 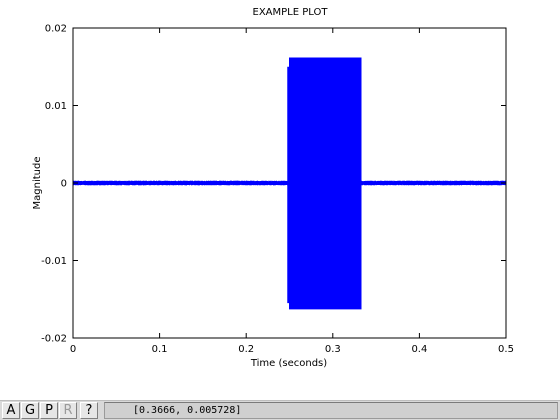 I want to click on rotate-button: R, so click(x=68, y=410).